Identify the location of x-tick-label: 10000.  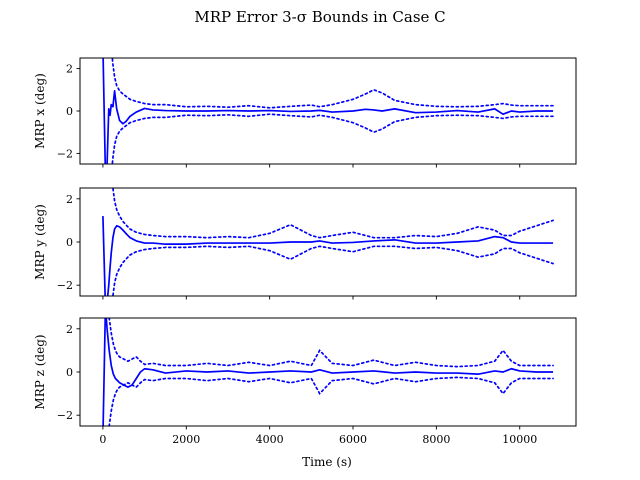
(519, 439).